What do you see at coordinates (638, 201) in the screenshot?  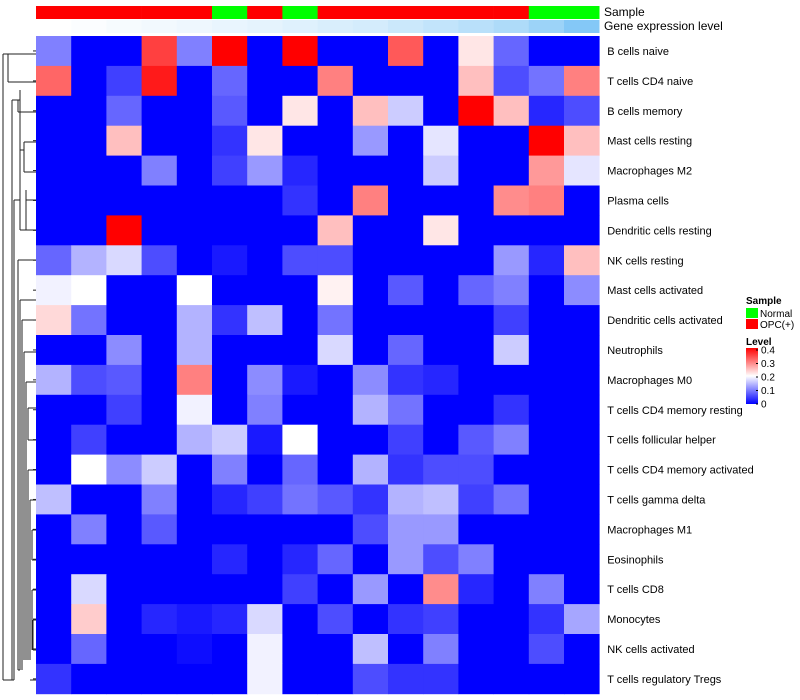 I see `row-label: Plasma cells` at bounding box center [638, 201].